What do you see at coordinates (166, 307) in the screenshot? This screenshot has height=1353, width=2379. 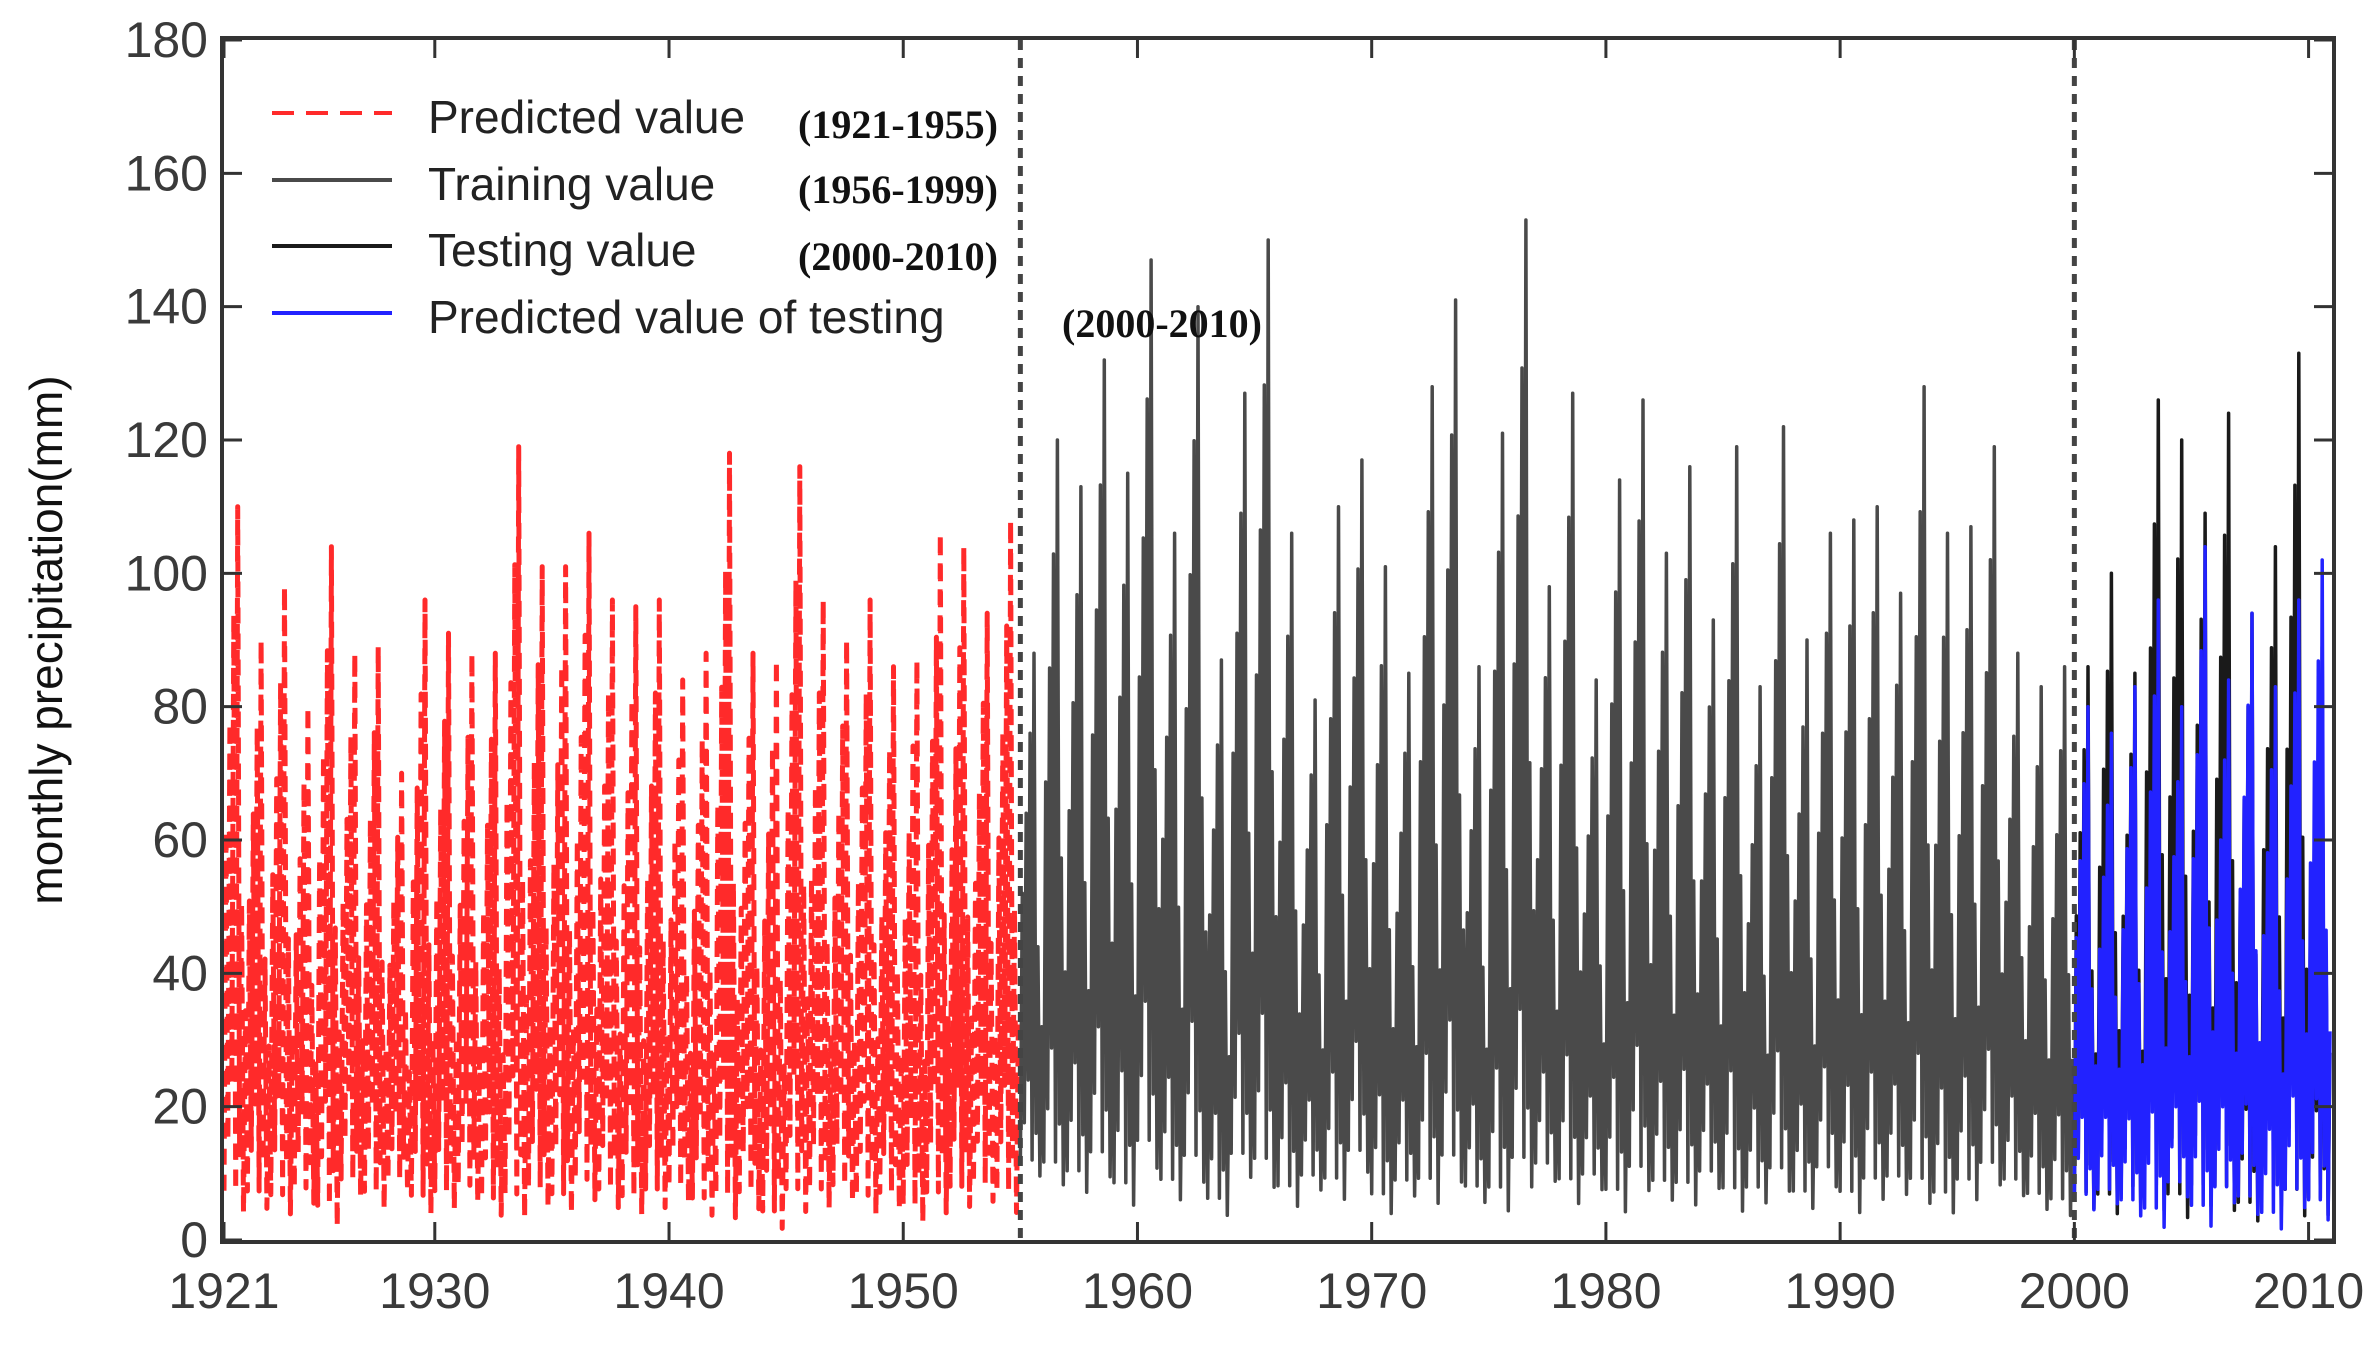 I see `y-tick-label: 140` at bounding box center [166, 307].